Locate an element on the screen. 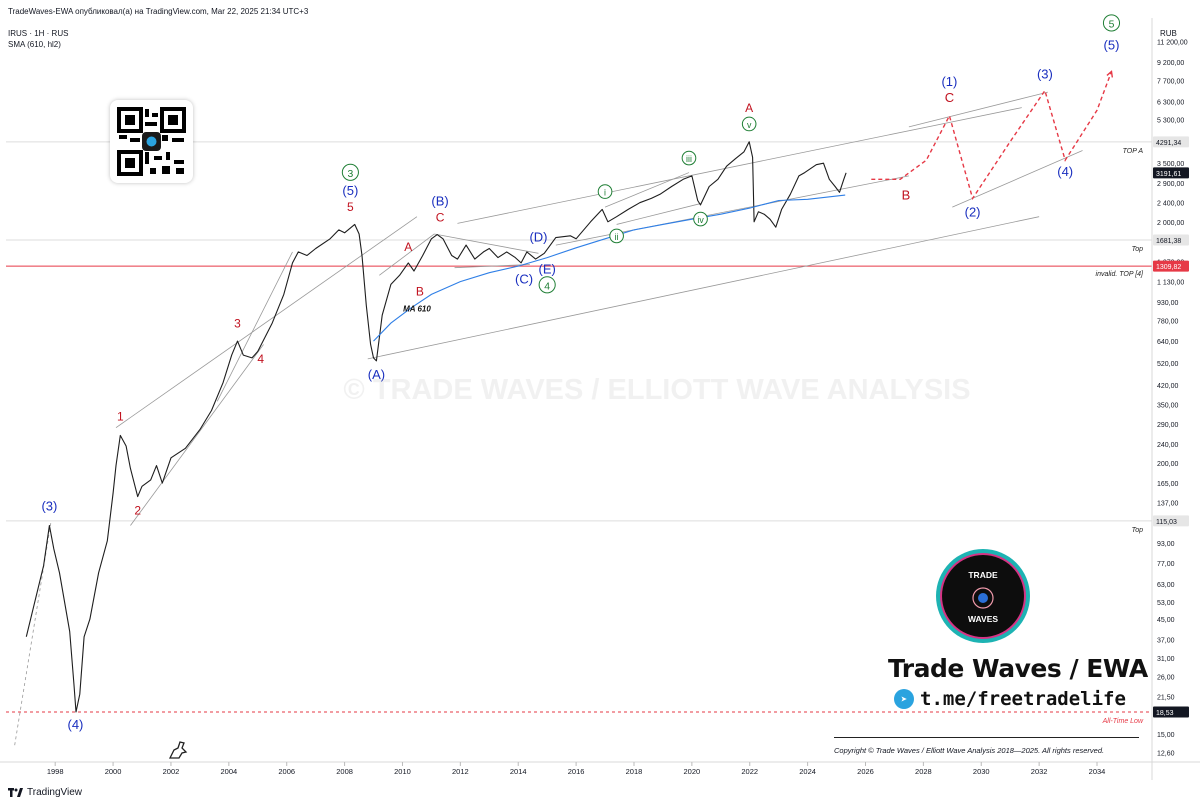 The height and width of the screenshot is (805, 1200). wave-label: 1 is located at coordinates (120, 417).